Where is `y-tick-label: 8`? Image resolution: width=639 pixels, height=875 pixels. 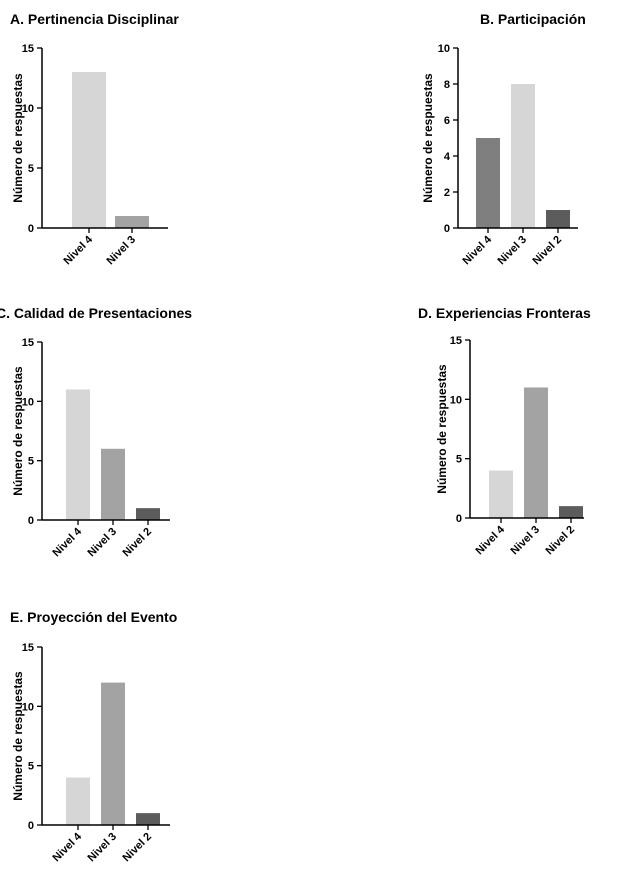
y-tick-label: 8 is located at coordinates (447, 85).